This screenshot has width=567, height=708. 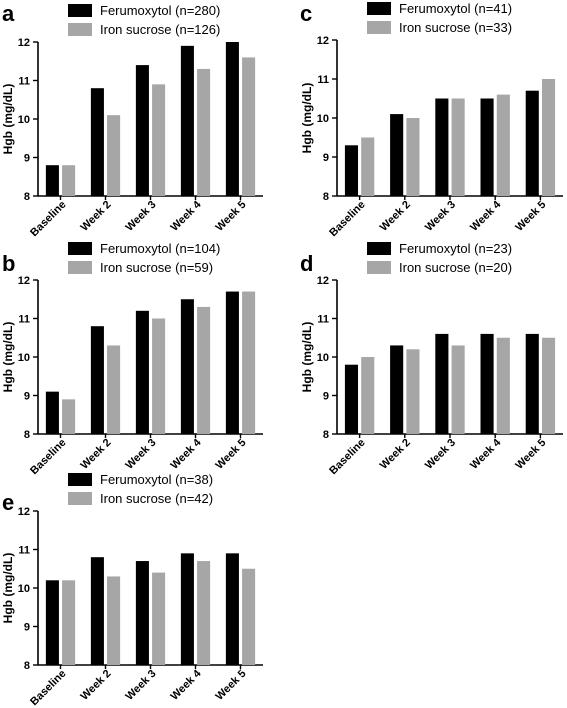 What do you see at coordinates (455, 267) in the screenshot?
I see `legend-label: Iron sucrose (n=20)` at bounding box center [455, 267].